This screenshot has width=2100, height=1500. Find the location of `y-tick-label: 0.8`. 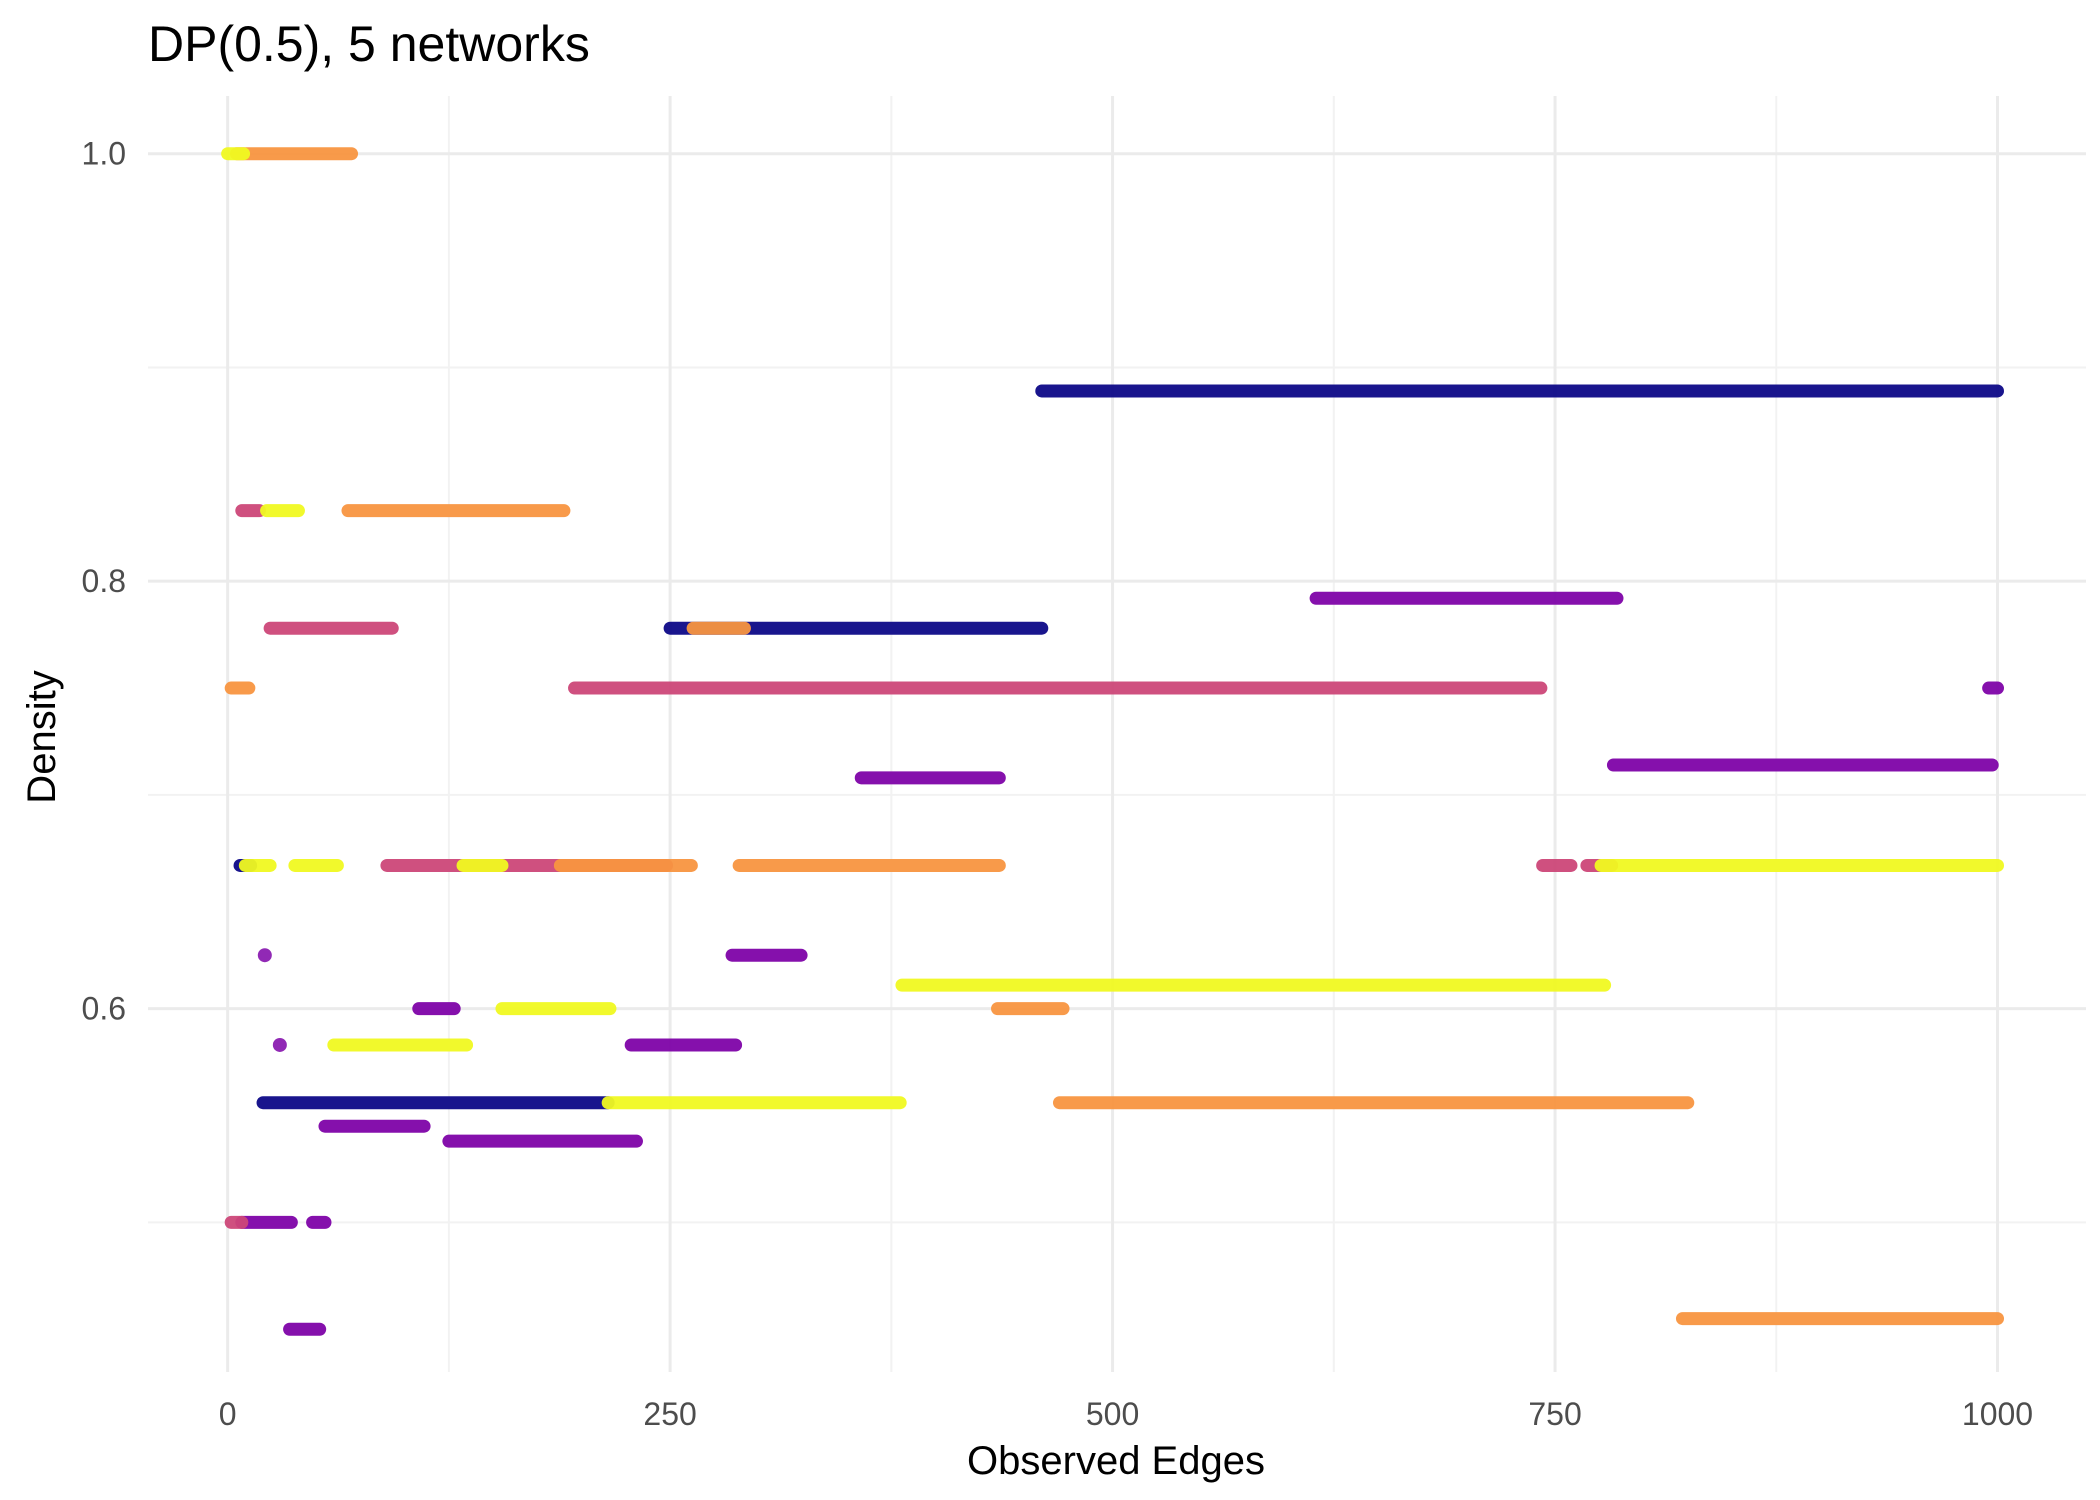

y-tick-label: 0.8 is located at coordinates (104, 581).